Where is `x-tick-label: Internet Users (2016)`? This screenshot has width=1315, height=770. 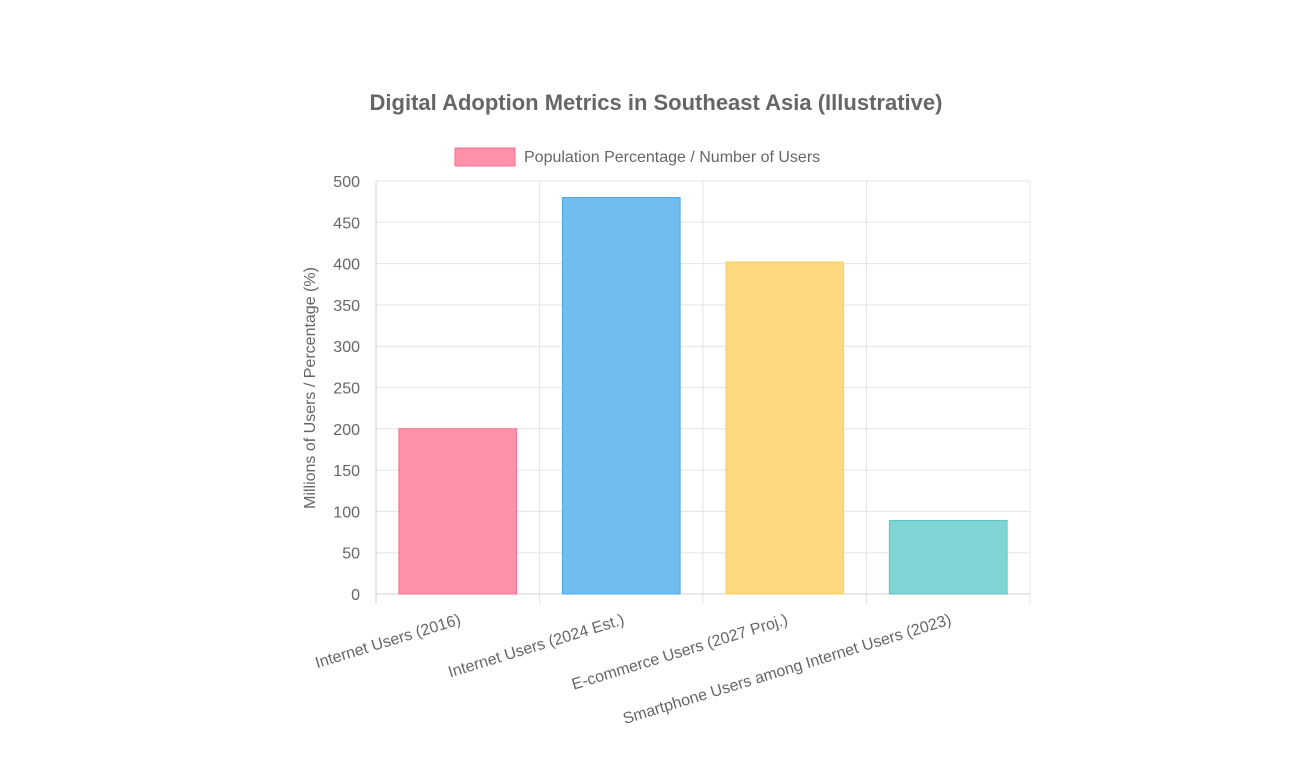
x-tick-label: Internet Users (2016) is located at coordinates (388, 642).